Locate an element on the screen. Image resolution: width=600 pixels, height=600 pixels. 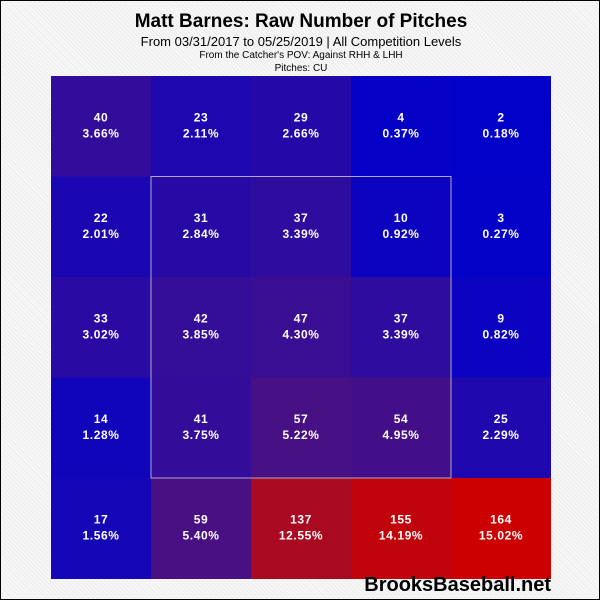
cell-percent-label: 12.55% is located at coordinates (301, 535).